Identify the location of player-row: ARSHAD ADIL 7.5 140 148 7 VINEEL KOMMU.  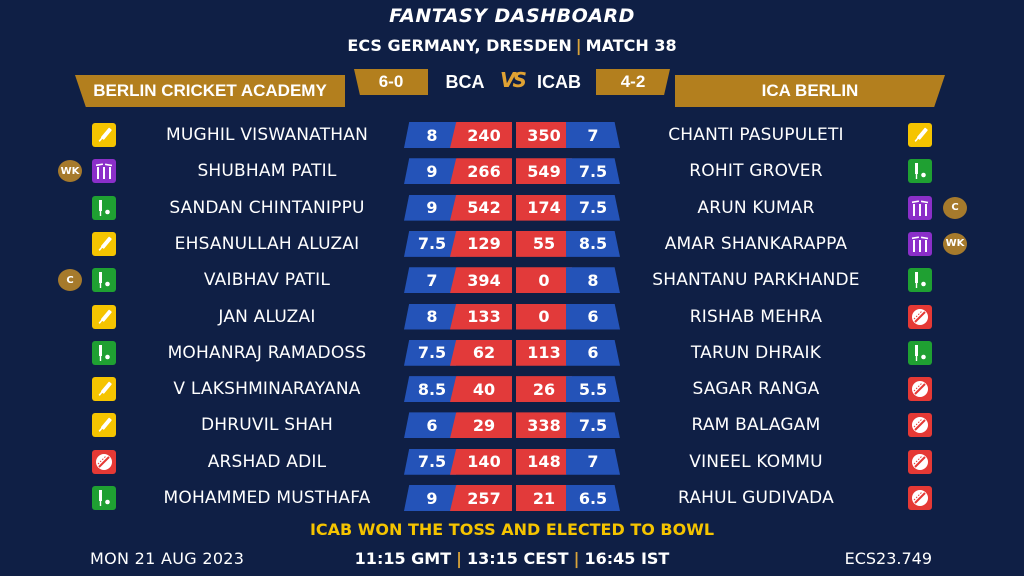
(512, 462).